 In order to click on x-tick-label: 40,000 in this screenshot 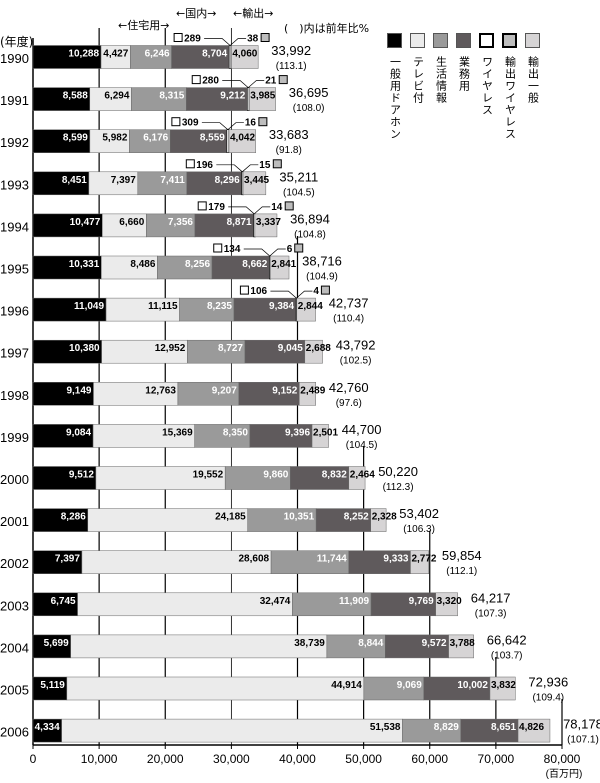, I will do `click(297, 759)`.